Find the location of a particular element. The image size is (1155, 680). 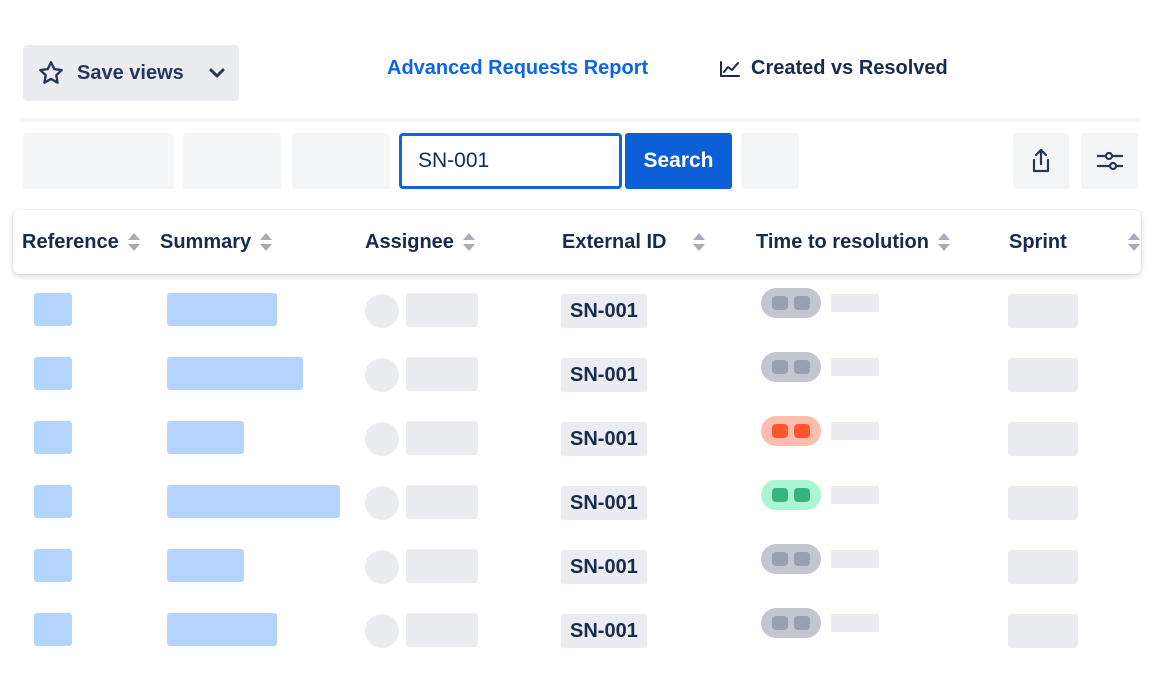

column-header-sprint: Sprint is located at coordinates (1075, 242).